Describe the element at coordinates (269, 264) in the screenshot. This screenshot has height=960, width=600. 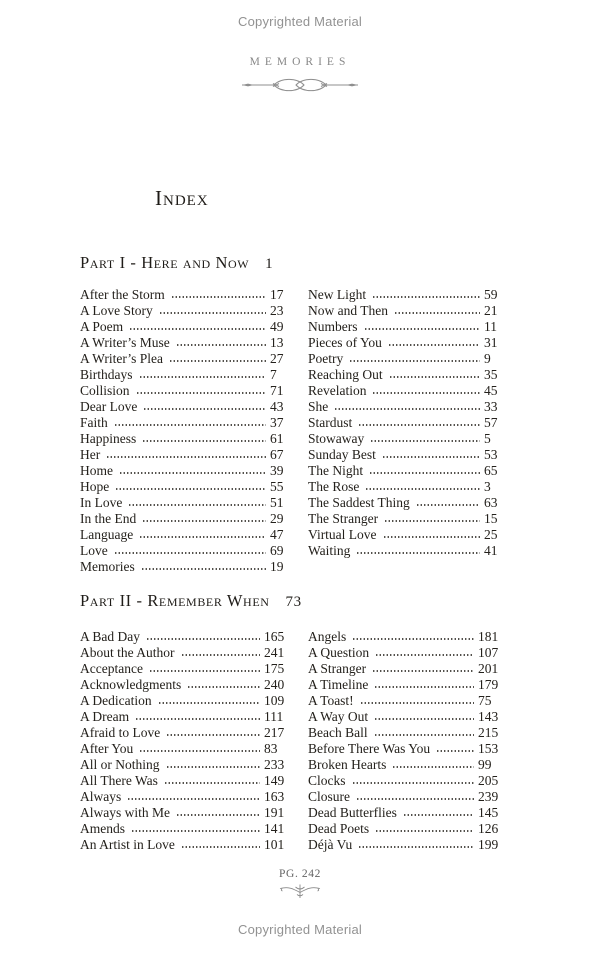
I see `part1-start-page: 1` at that location.